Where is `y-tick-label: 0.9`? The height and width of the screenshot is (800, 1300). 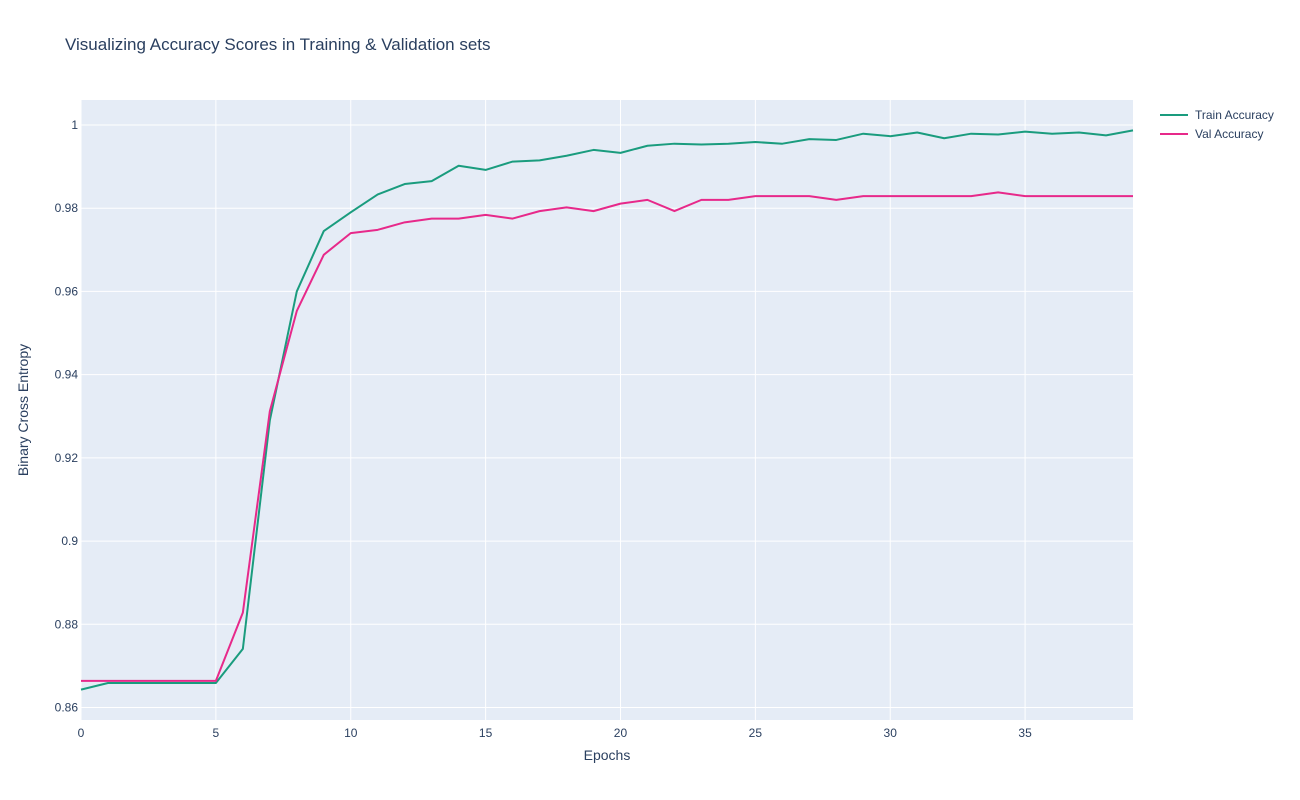 y-tick-label: 0.9 is located at coordinates (69, 541).